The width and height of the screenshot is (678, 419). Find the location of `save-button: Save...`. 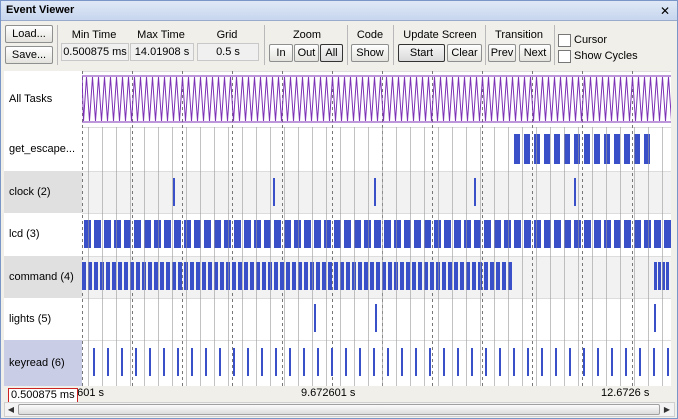

save-button: Save... is located at coordinates (29, 55).